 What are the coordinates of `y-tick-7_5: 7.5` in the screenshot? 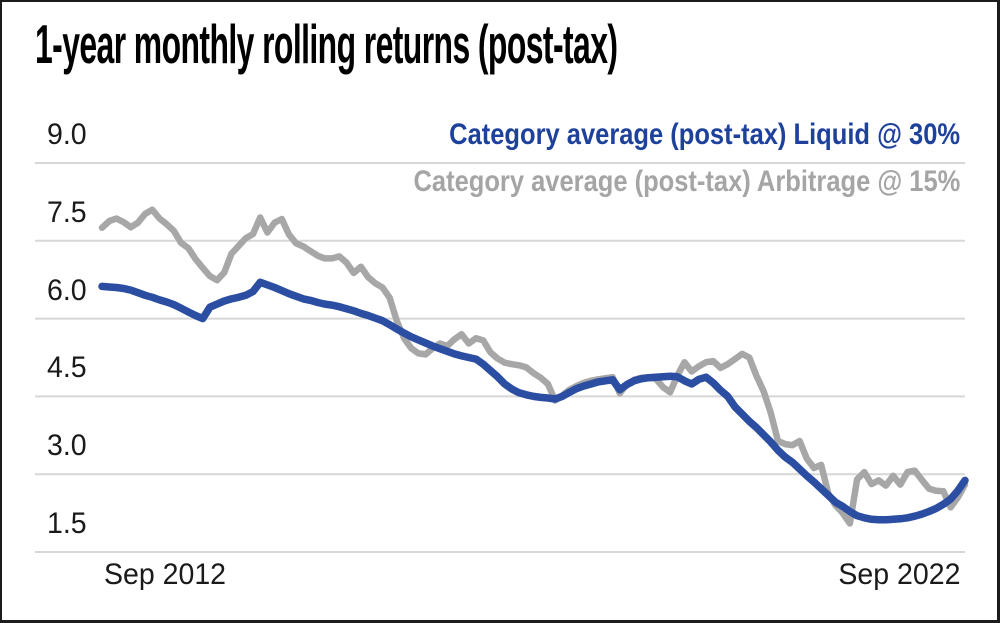 It's located at (67, 212).